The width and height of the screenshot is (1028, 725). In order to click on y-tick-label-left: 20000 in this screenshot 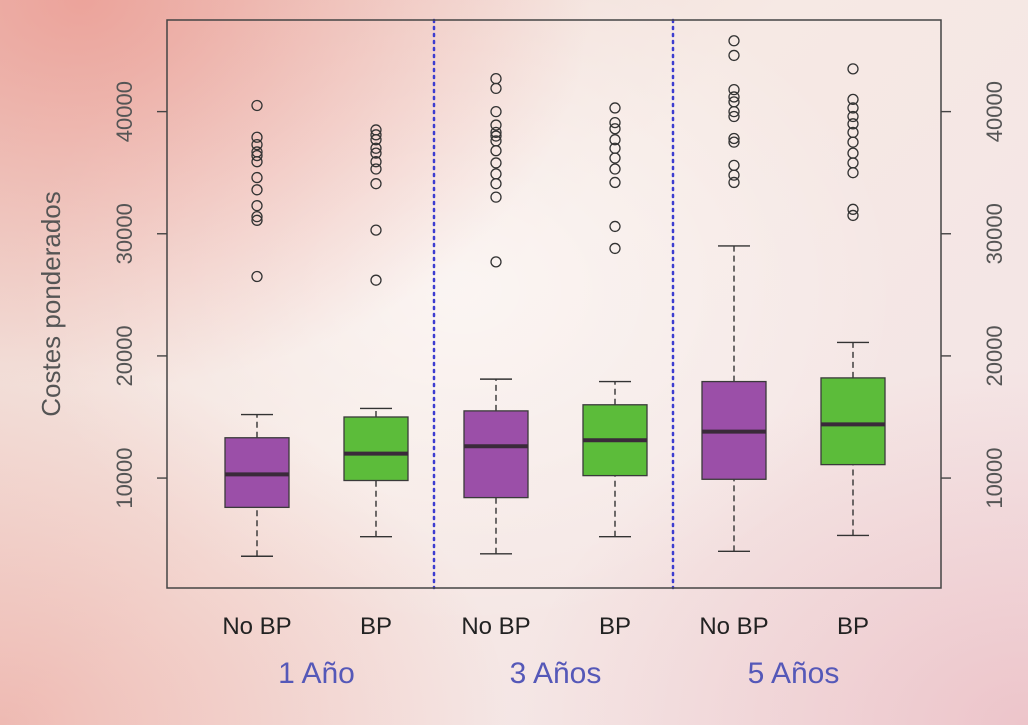, I will do `click(124, 355)`.